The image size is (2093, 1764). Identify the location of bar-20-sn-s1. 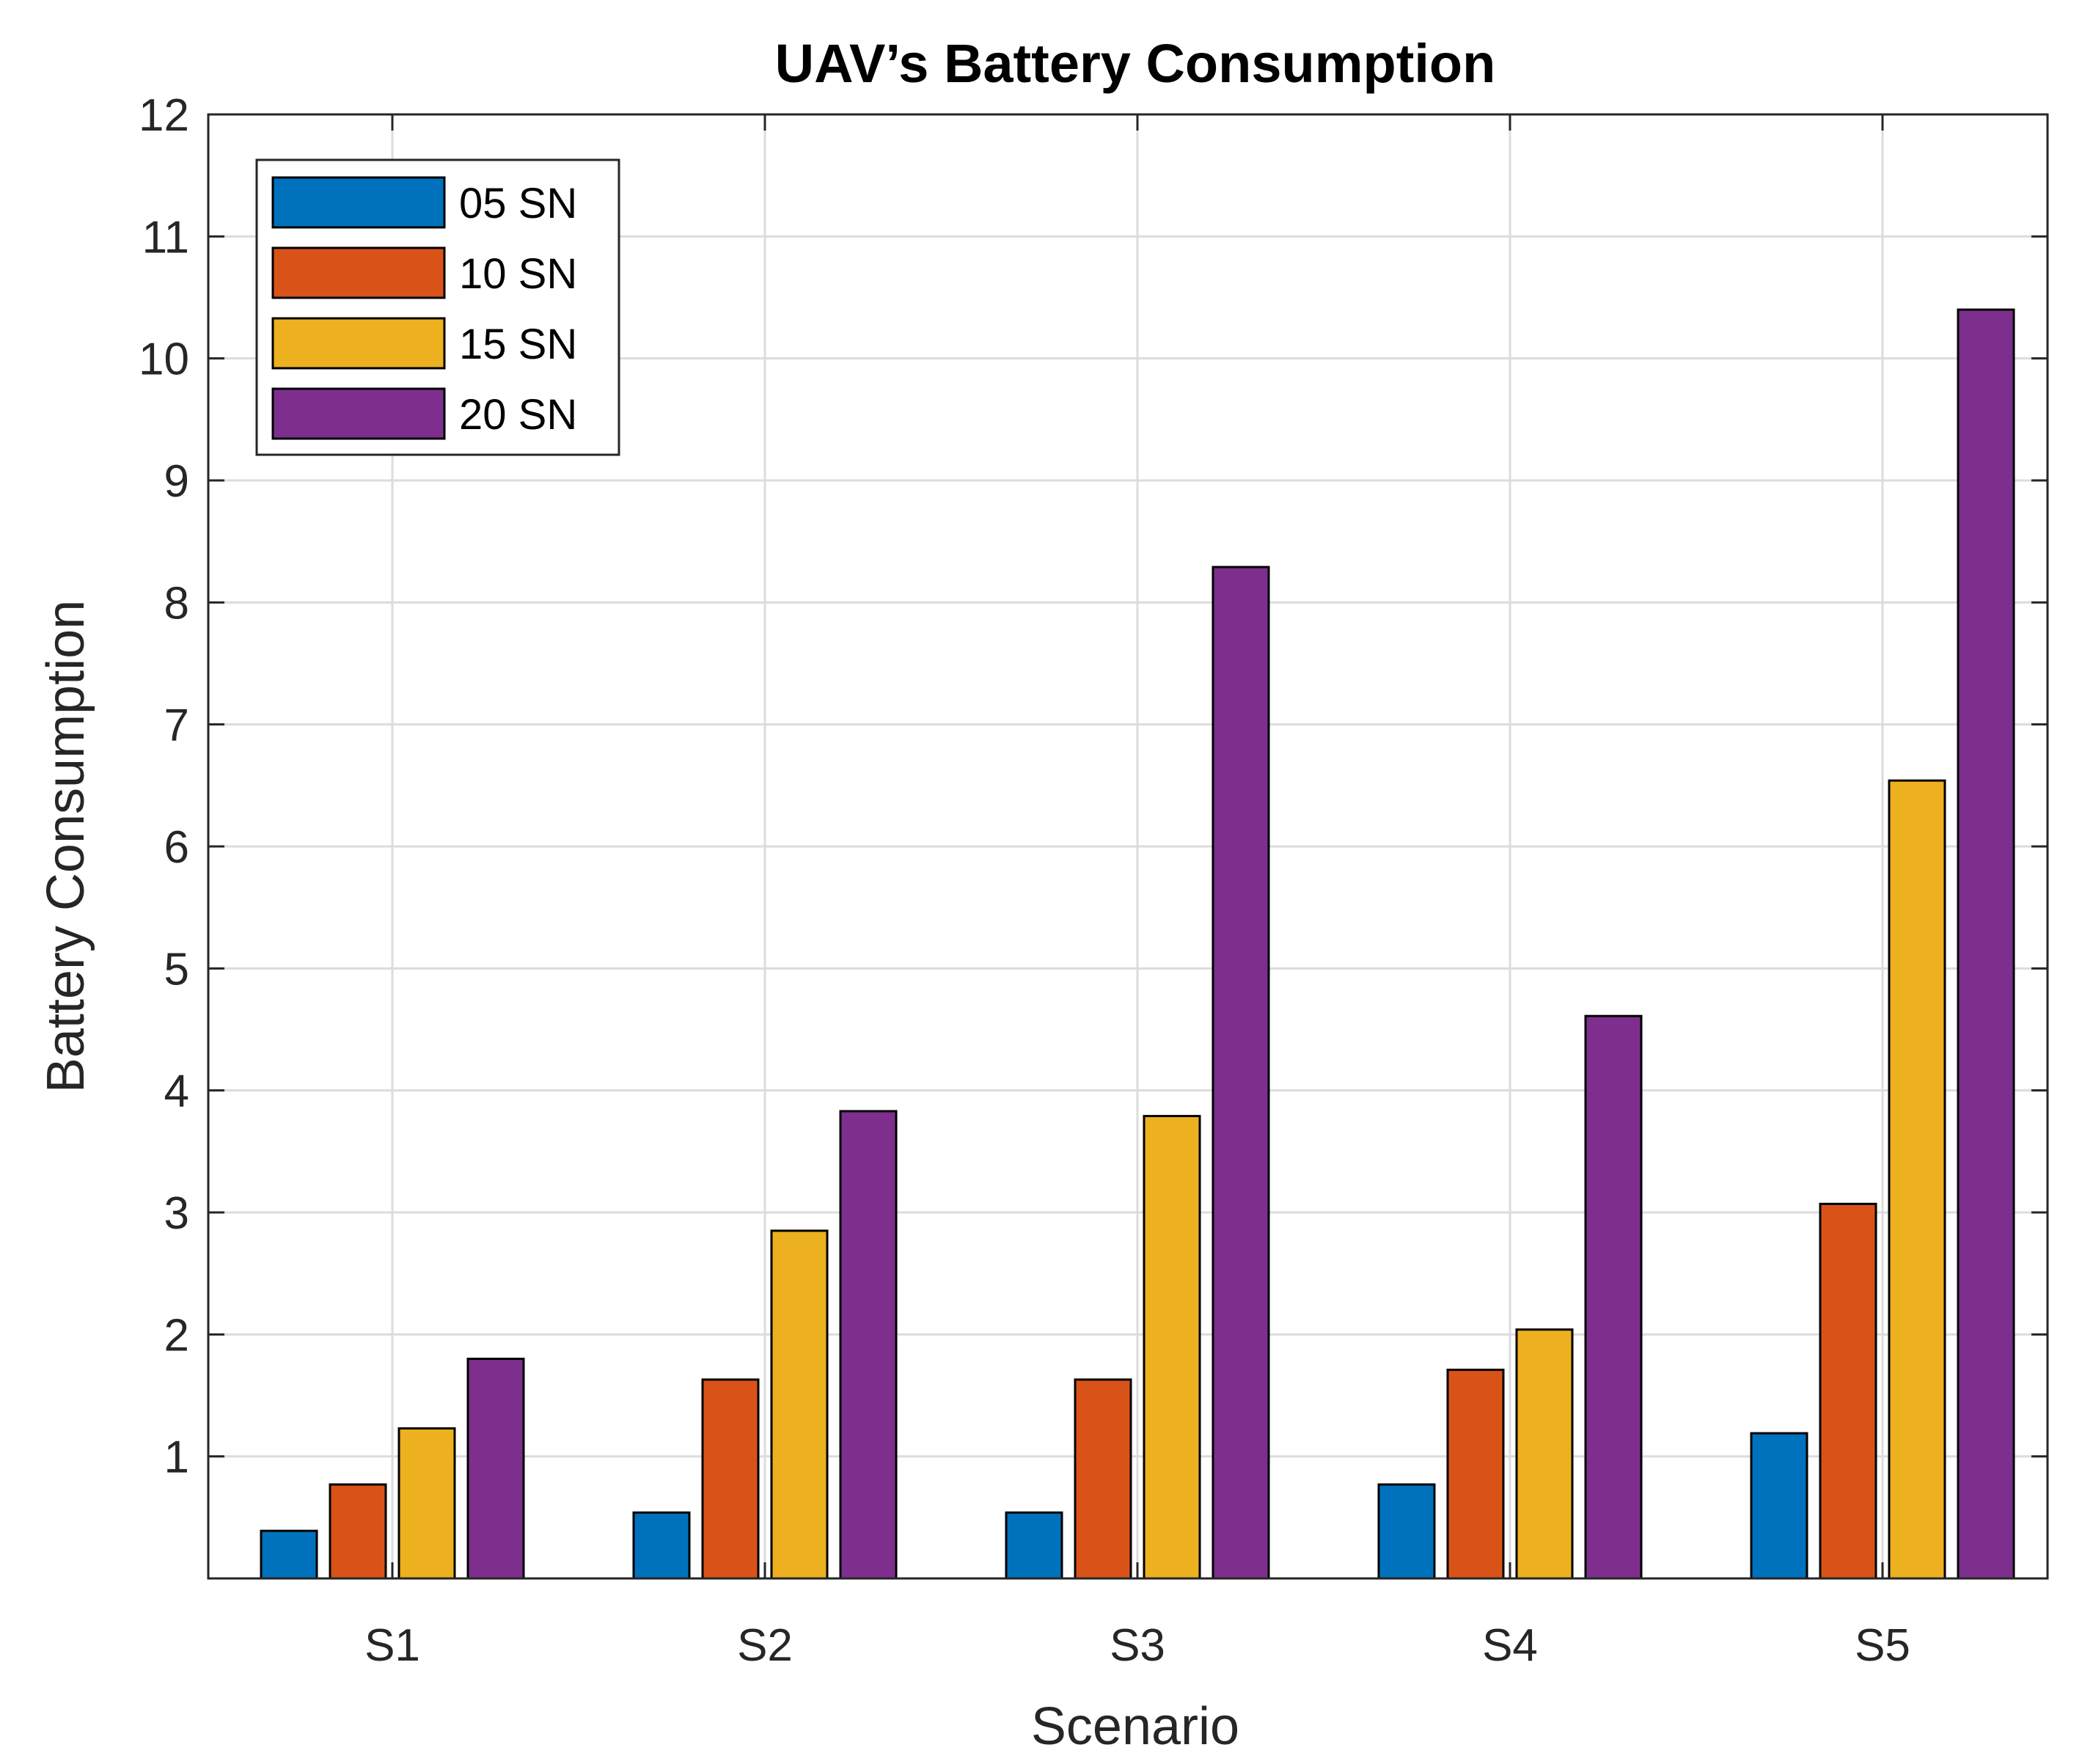
(495, 1469).